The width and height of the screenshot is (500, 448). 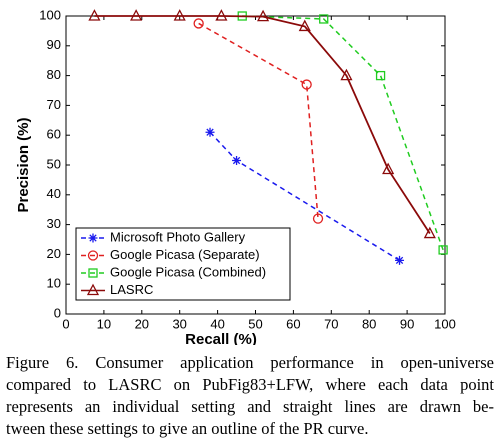 I want to click on series-line, so click(x=258, y=120).